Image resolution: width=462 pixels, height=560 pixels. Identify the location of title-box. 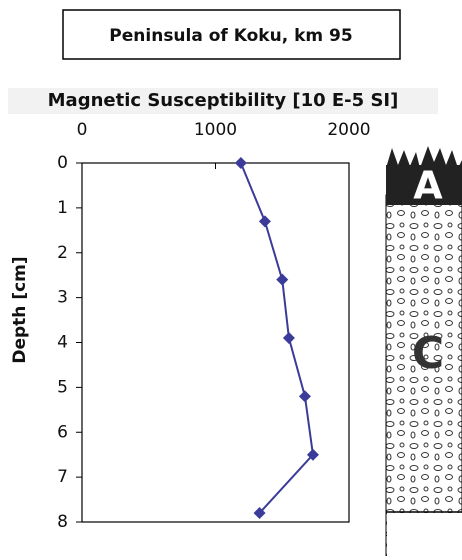
(231, 34).